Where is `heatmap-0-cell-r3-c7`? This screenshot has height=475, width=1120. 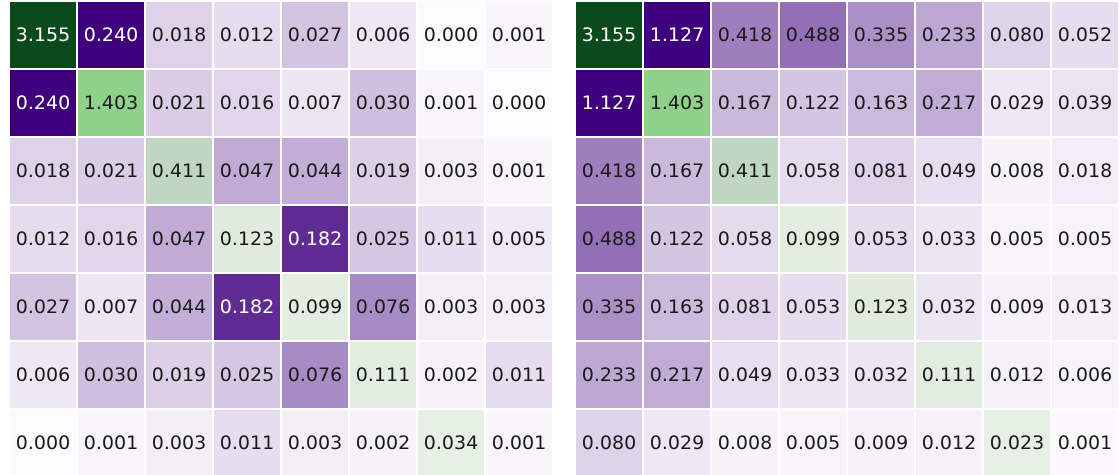 heatmap-0-cell-r3-c7 is located at coordinates (519, 239).